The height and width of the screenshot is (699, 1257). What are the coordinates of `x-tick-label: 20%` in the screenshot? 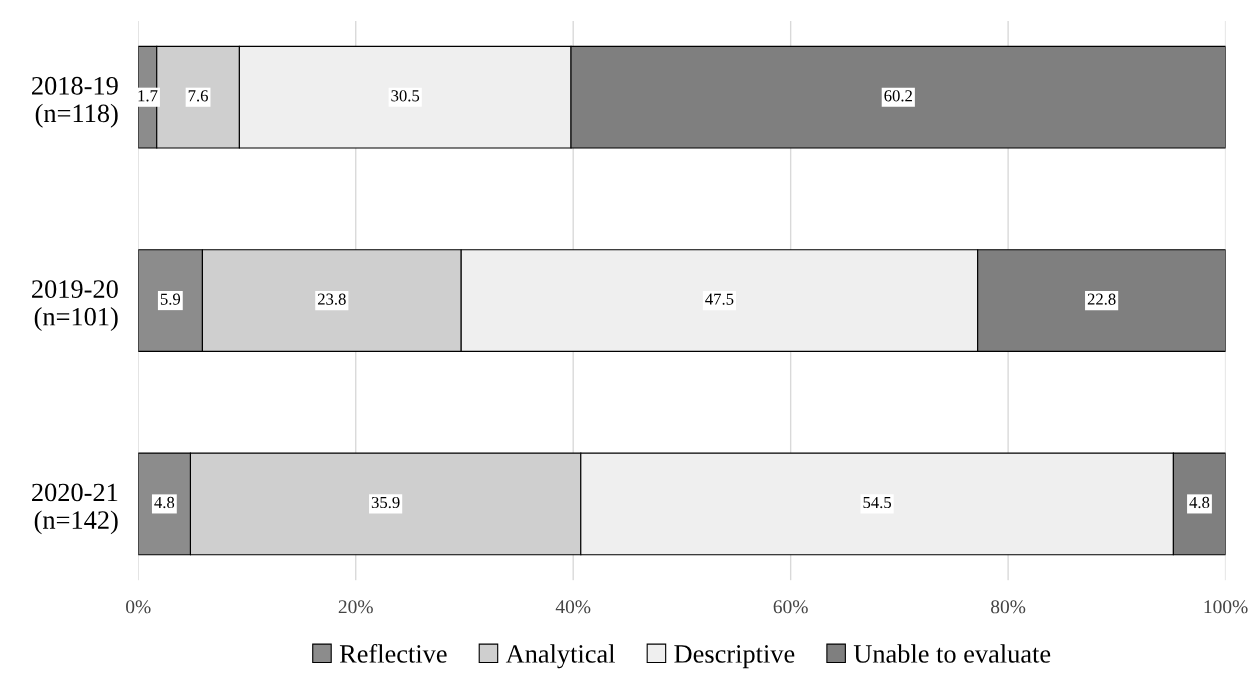 It's located at (355, 607).